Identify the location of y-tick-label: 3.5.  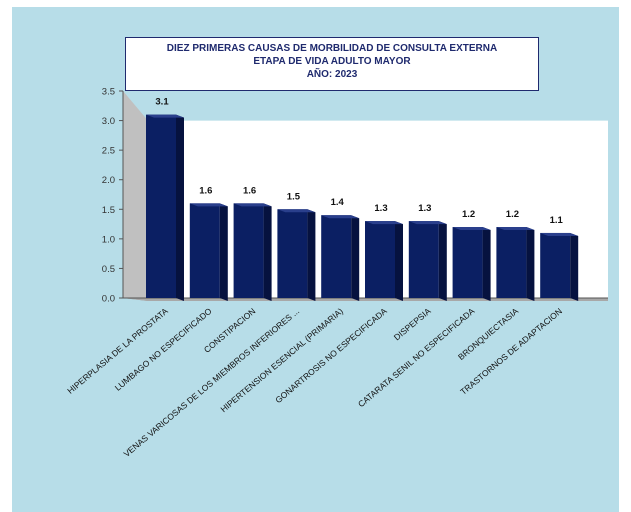
(108, 92).